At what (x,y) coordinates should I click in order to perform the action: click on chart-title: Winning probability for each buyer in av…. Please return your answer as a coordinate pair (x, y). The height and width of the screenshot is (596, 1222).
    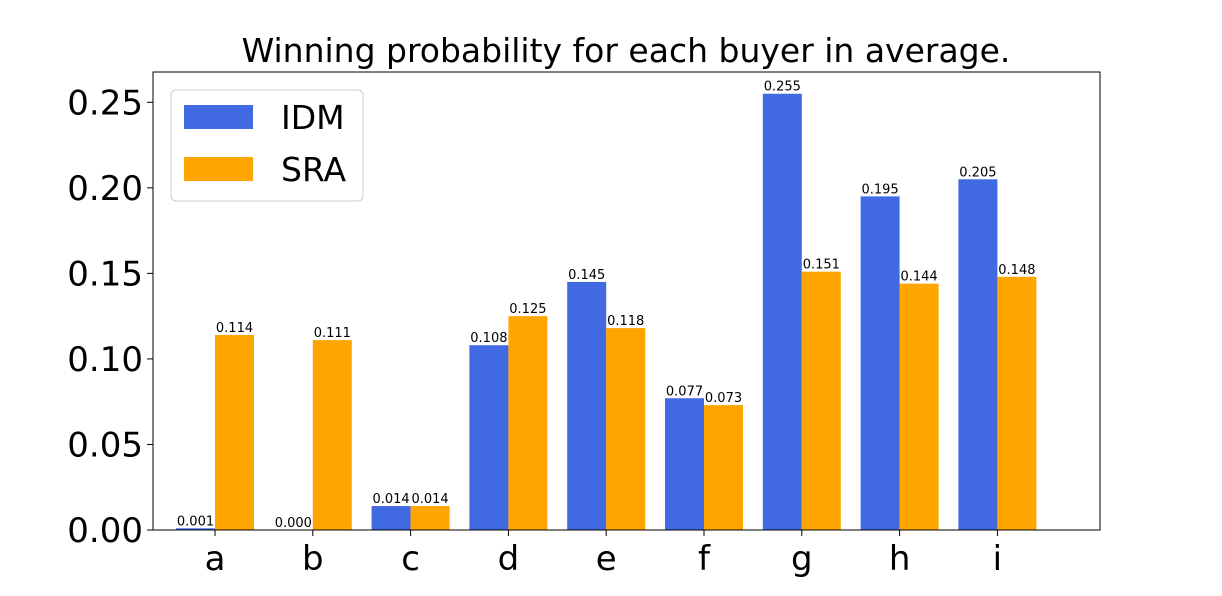
    Looking at the image, I should click on (626, 50).